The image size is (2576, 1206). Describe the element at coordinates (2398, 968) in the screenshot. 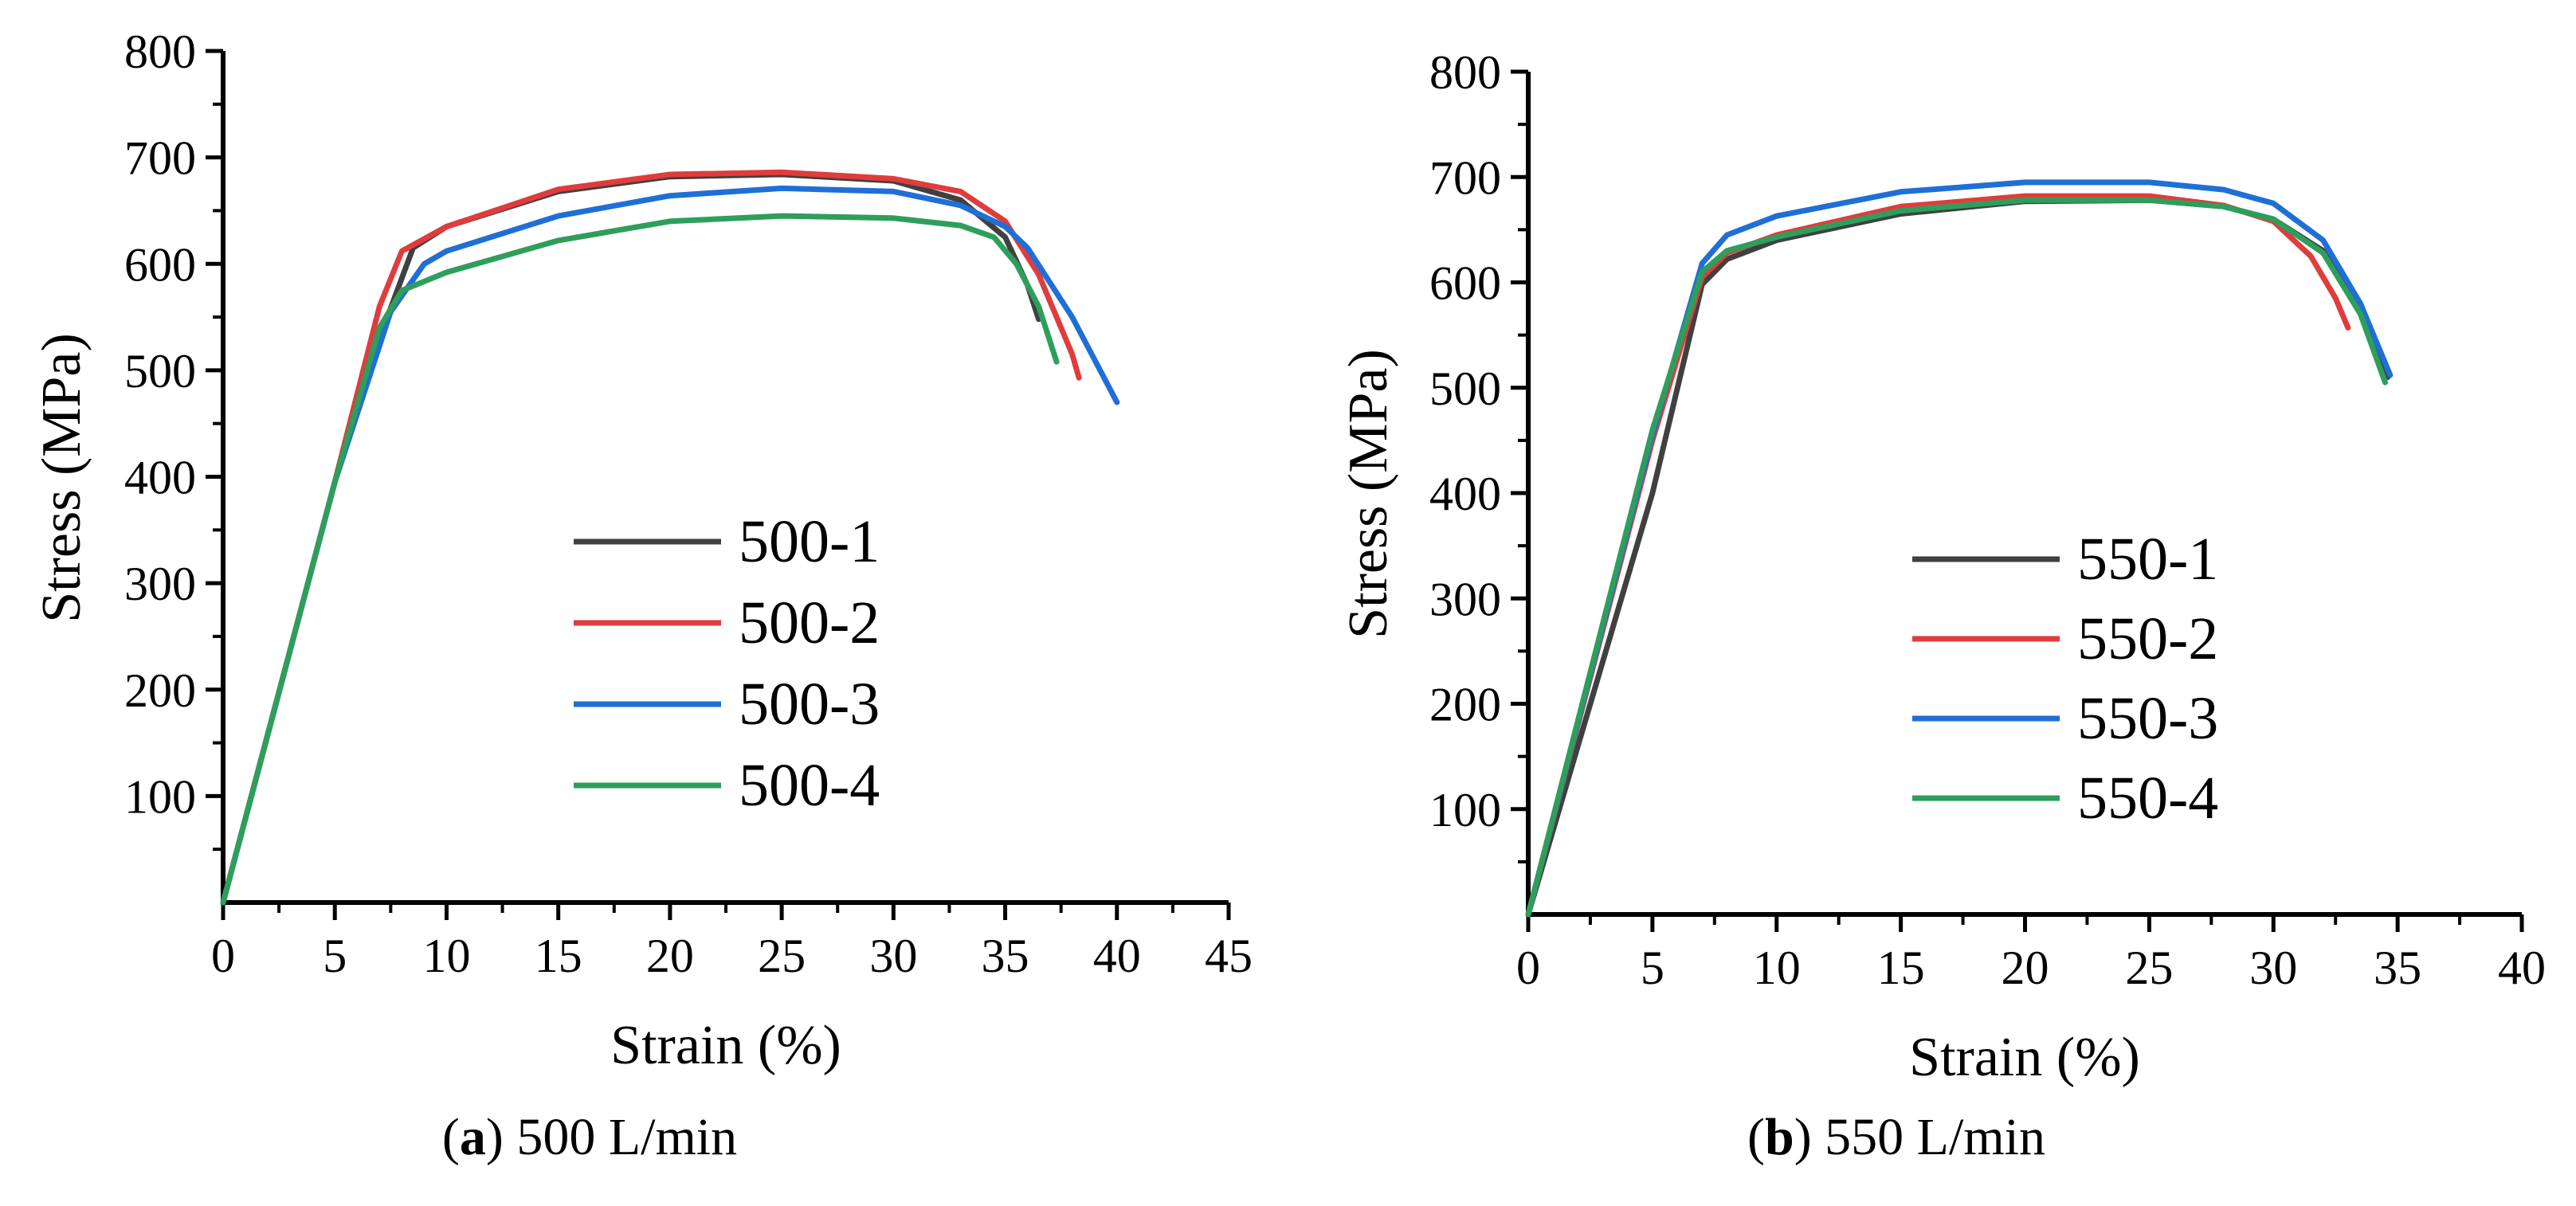

I see `x-tick-label-b-35: 35` at that location.